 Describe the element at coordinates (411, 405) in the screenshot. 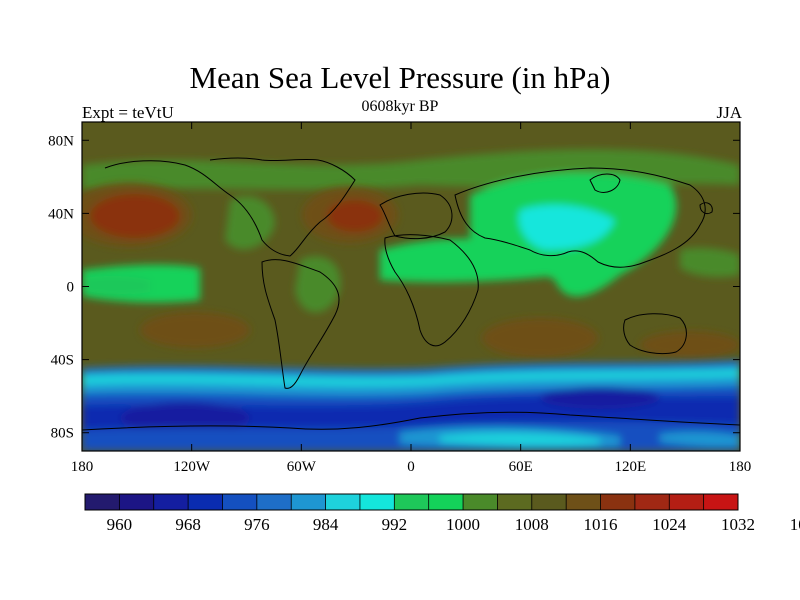

I see `field-southern-lows` at that location.